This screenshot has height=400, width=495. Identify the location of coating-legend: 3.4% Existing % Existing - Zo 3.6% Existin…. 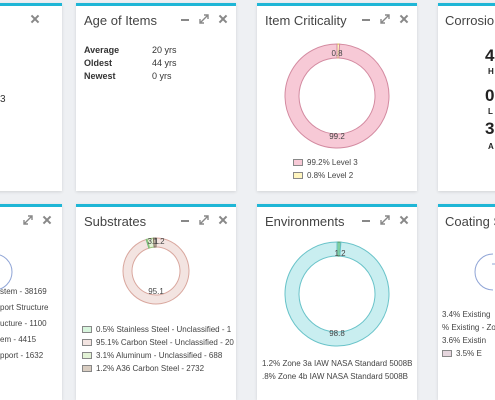
(468, 334).